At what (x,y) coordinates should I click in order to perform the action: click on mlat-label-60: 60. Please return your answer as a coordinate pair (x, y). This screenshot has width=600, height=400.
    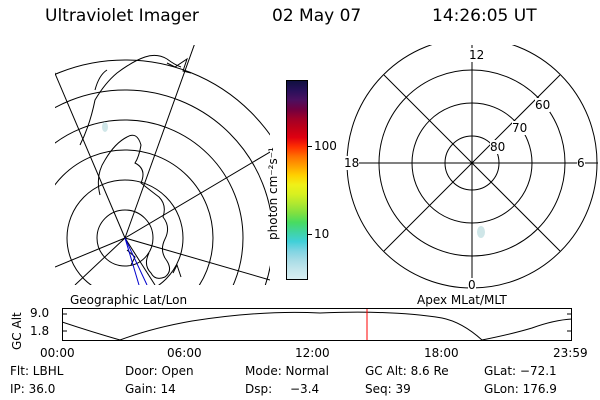
    Looking at the image, I should click on (543, 105).